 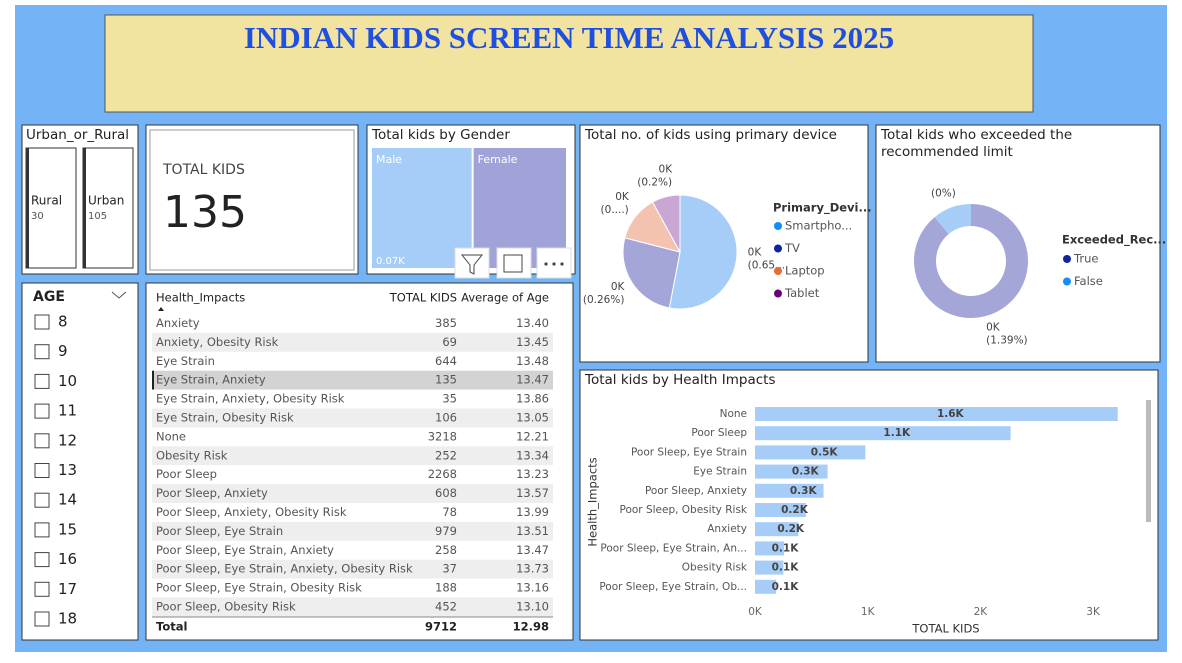 I want to click on table-cell: 106, so click(x=446, y=418).